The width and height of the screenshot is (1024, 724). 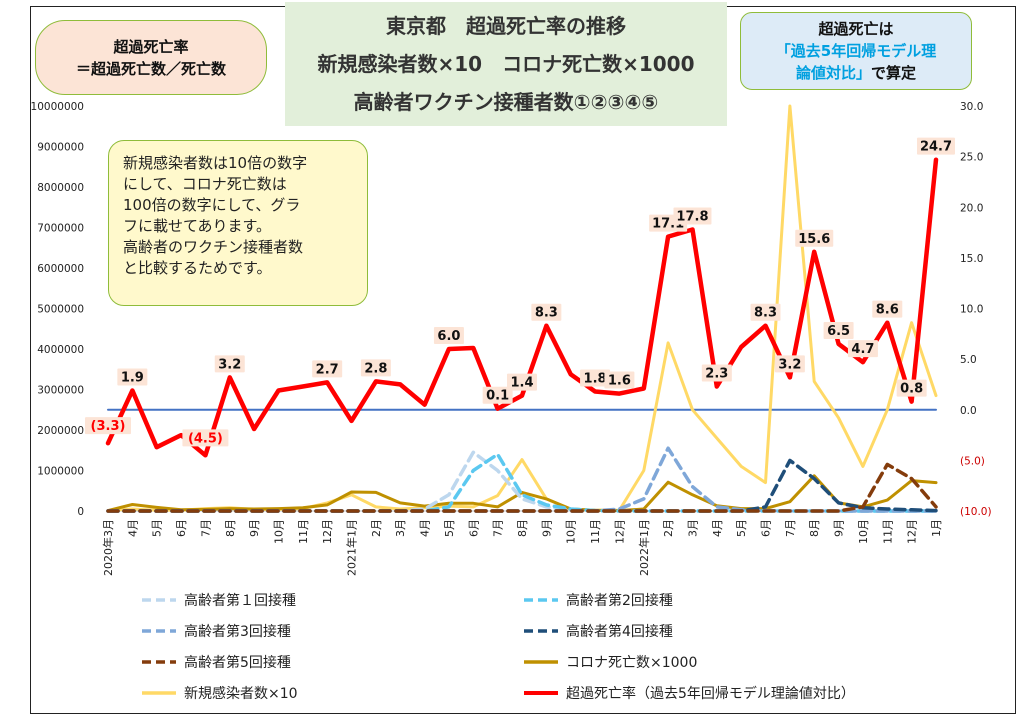 I want to click on data-label: 17.8, so click(x=692, y=217).